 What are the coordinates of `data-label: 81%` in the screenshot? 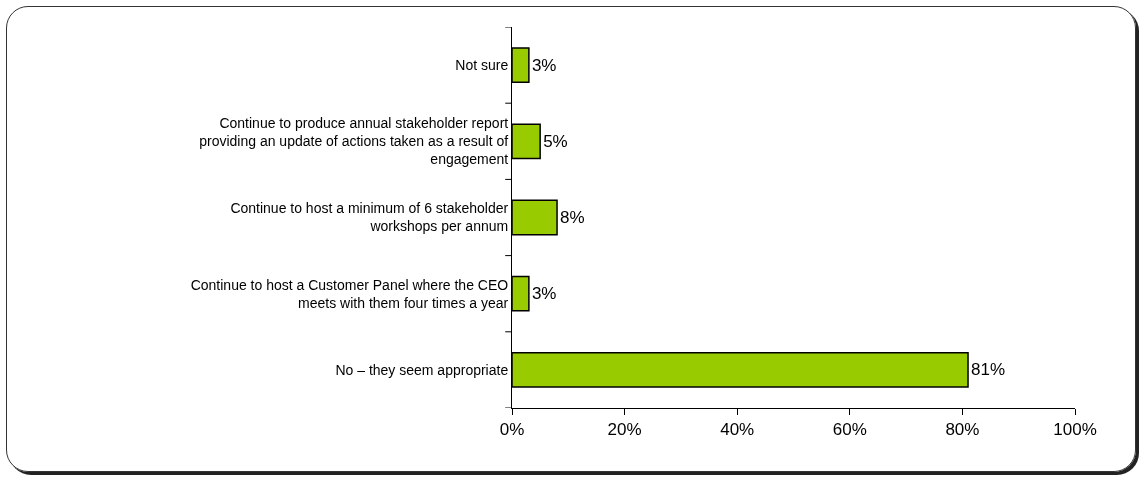 It's located at (988, 370).